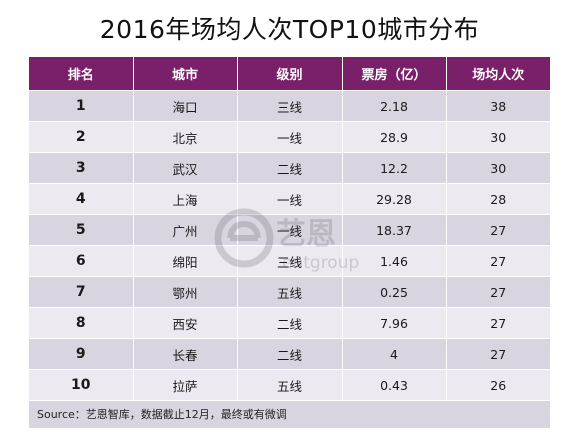 The width and height of the screenshot is (579, 443). I want to click on city-cell: 广州, so click(185, 230).